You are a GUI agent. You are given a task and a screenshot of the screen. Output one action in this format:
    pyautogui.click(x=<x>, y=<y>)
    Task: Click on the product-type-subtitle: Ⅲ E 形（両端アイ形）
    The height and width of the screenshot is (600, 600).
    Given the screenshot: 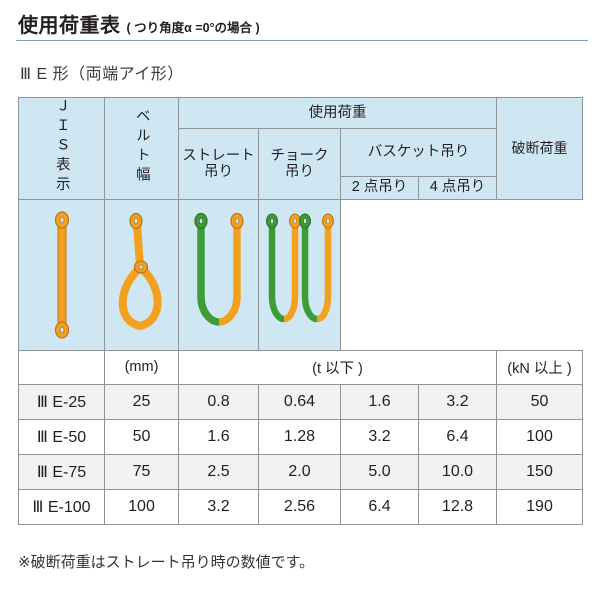 What is the action you would take?
    pyautogui.click(x=102, y=74)
    